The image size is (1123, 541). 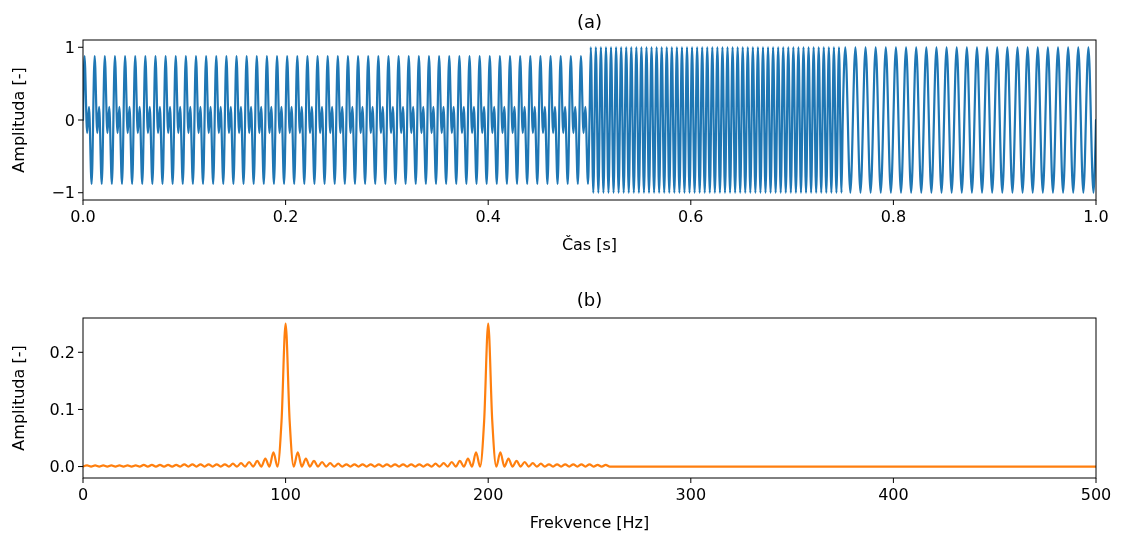 What do you see at coordinates (62, 352) in the screenshot?
I see `y-tick-label: 0.2` at bounding box center [62, 352].